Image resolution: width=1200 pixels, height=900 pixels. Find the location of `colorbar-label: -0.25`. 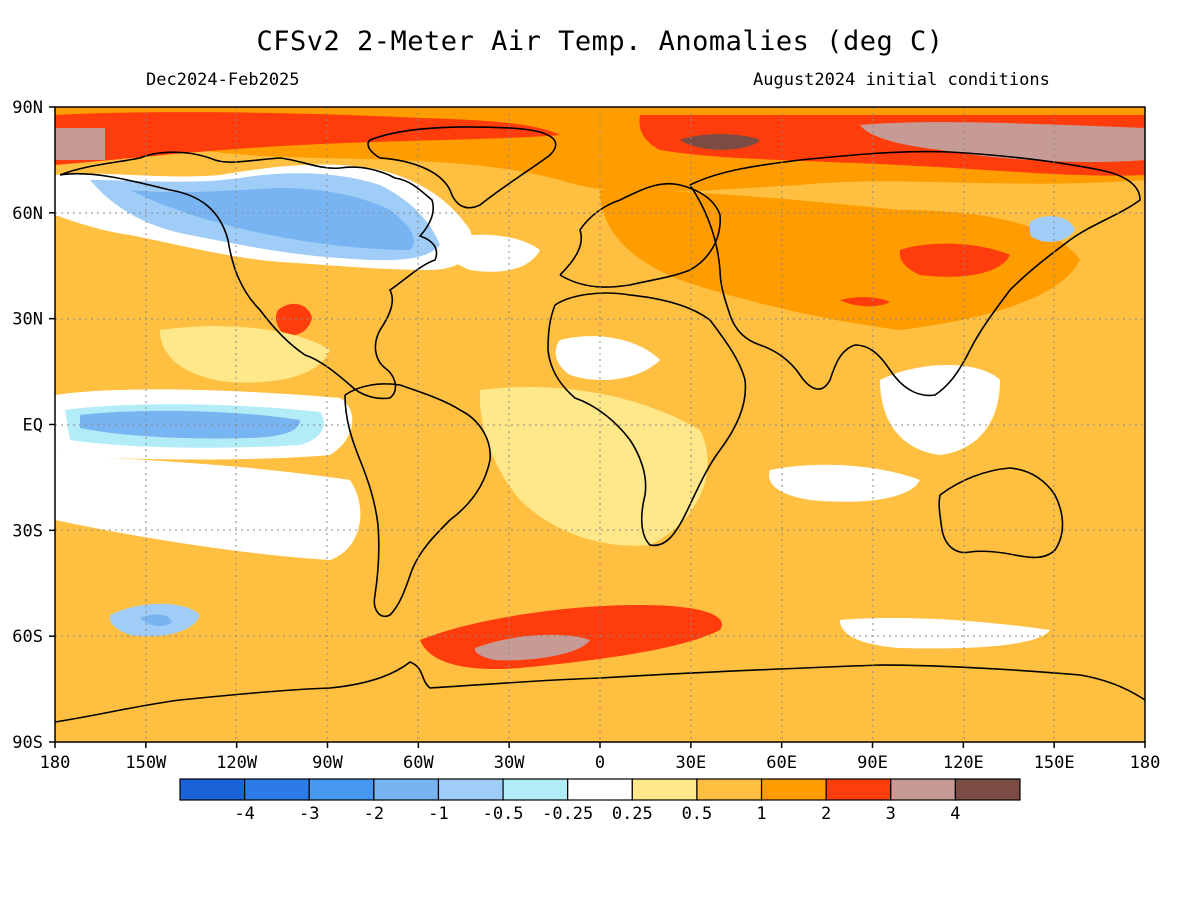

colorbar-label: -0.25 is located at coordinates (567, 814).